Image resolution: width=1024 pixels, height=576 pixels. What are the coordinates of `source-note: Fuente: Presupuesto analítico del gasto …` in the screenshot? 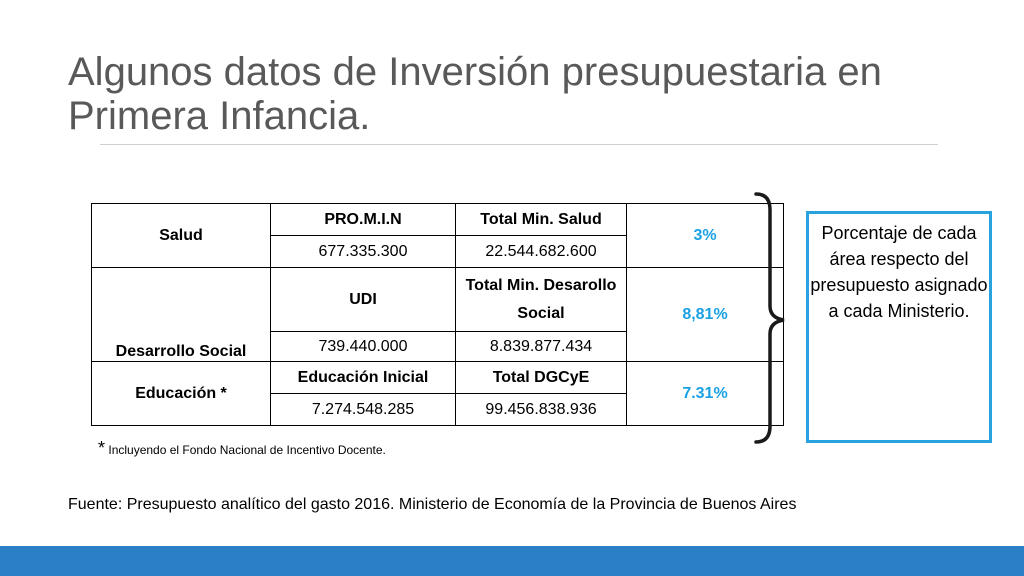 It's located at (432, 504).